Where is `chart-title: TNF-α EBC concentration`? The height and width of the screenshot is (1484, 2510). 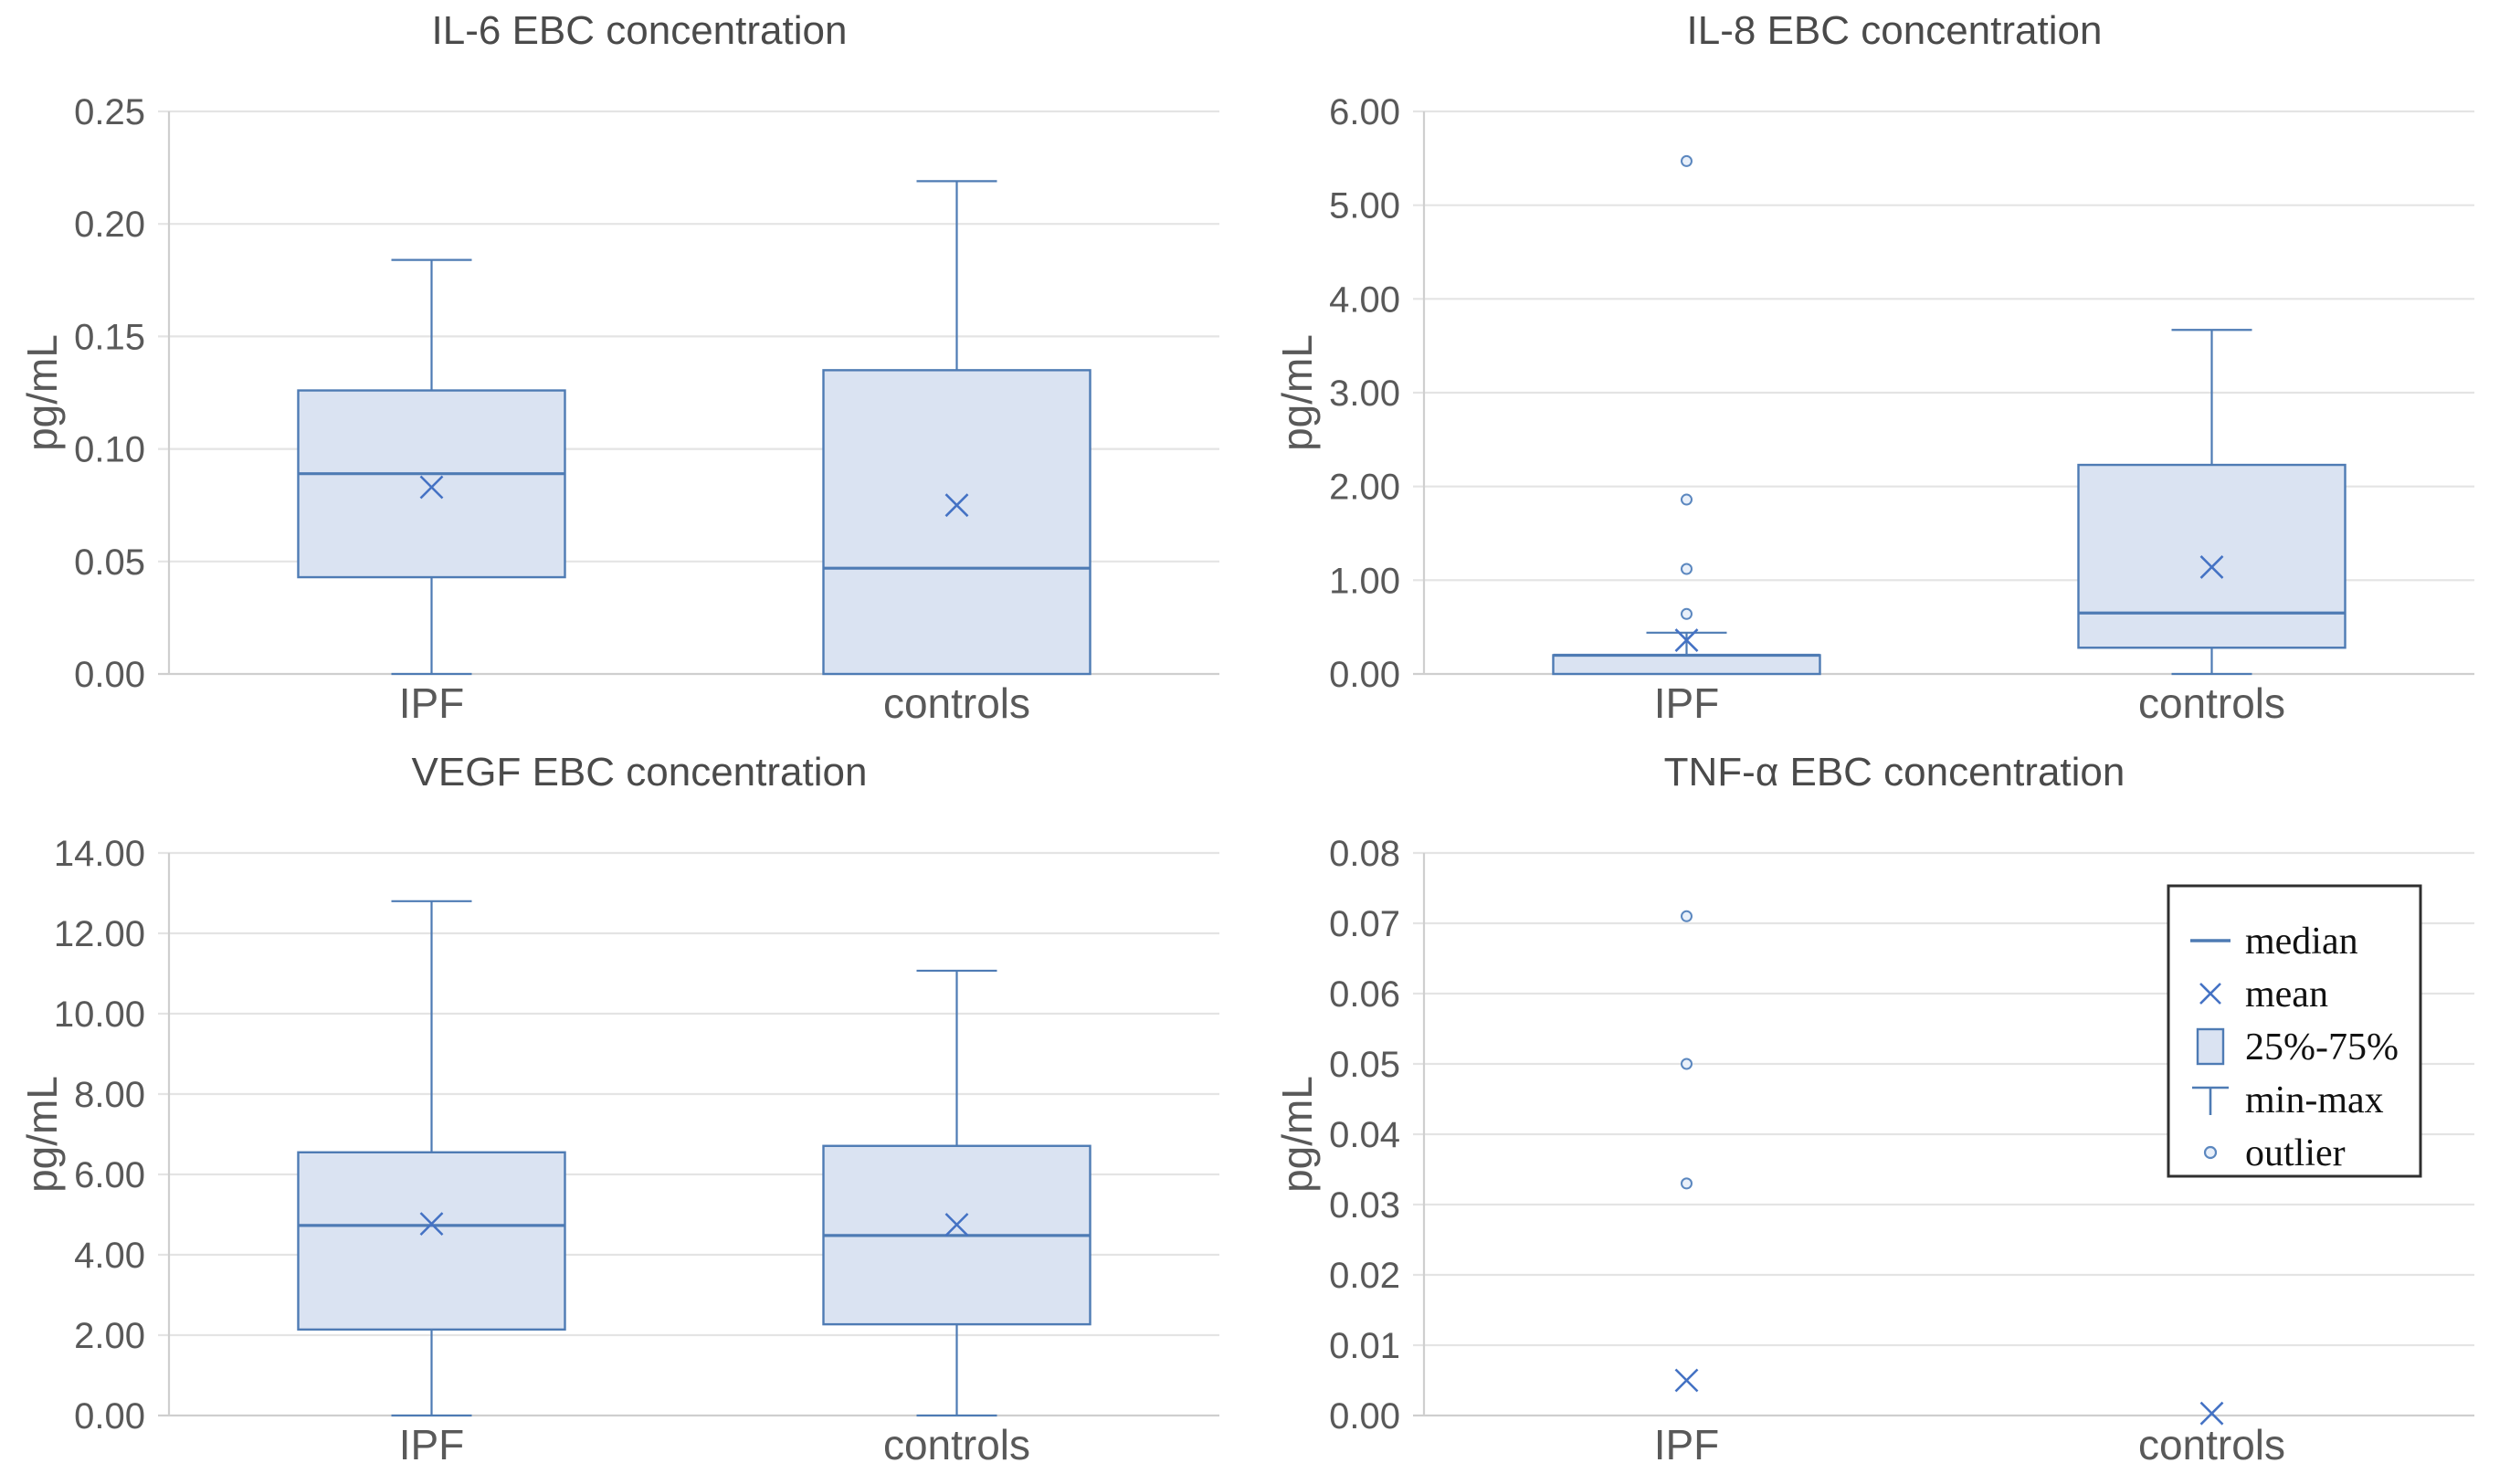 chart-title: TNF-α EBC concentration is located at coordinates (1895, 772).